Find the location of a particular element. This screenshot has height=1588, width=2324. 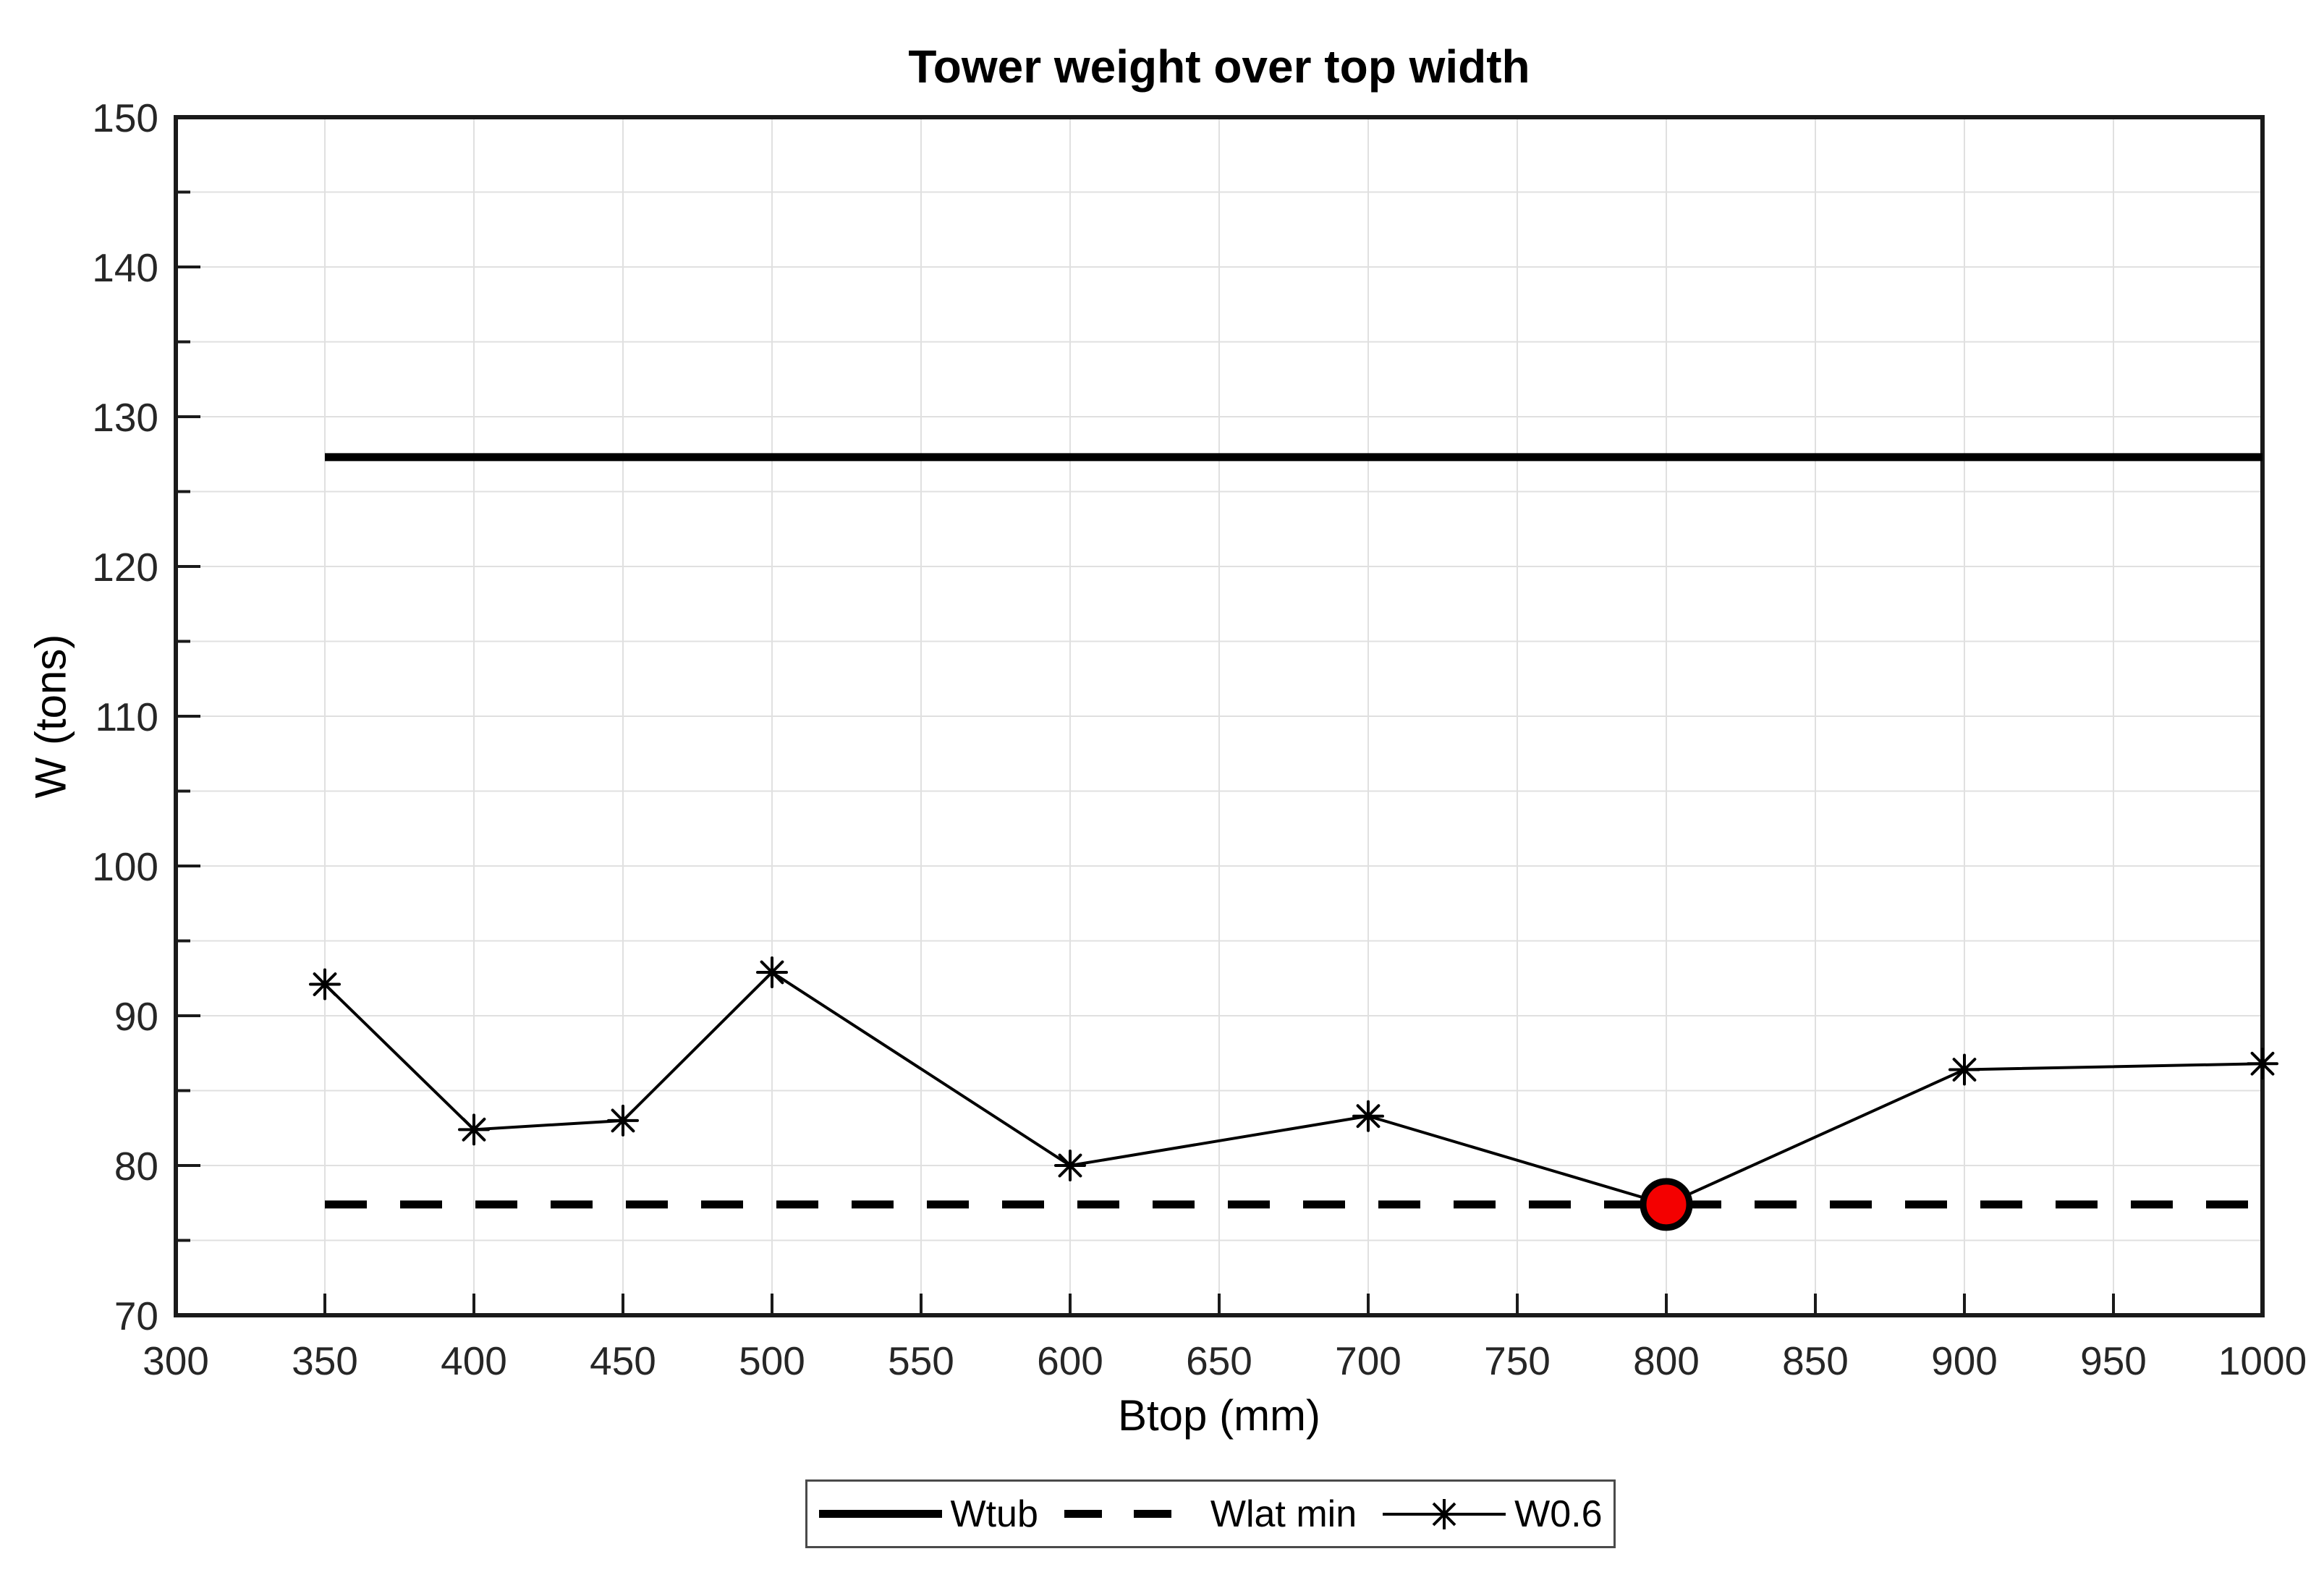

legend-label-w06: W0.6 is located at coordinates (1558, 1514).